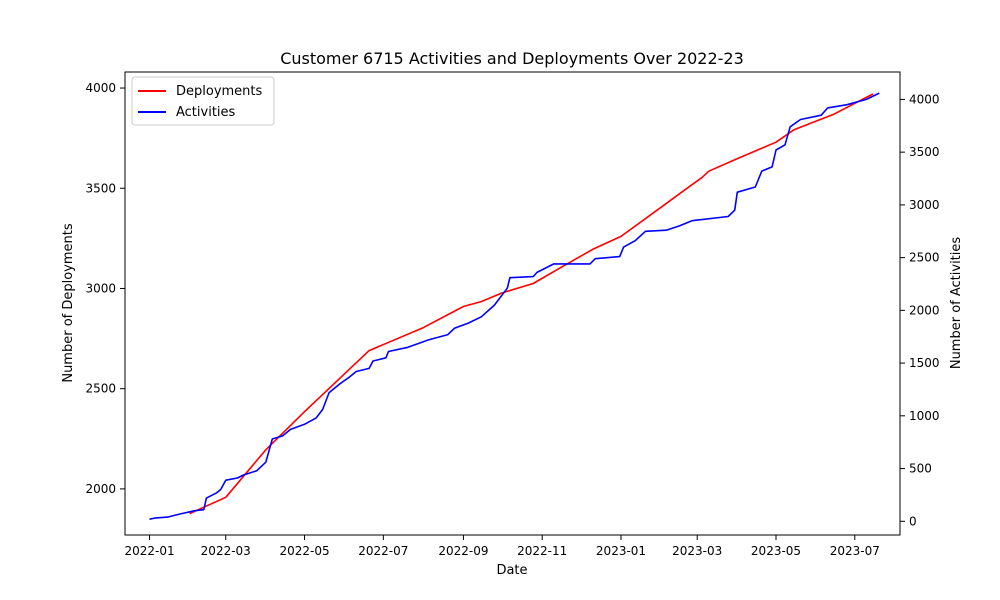 Image resolution: width=1000 pixels, height=600 pixels. What do you see at coordinates (924, 416) in the screenshot?
I see `right-y-tick-label: 1000` at bounding box center [924, 416].